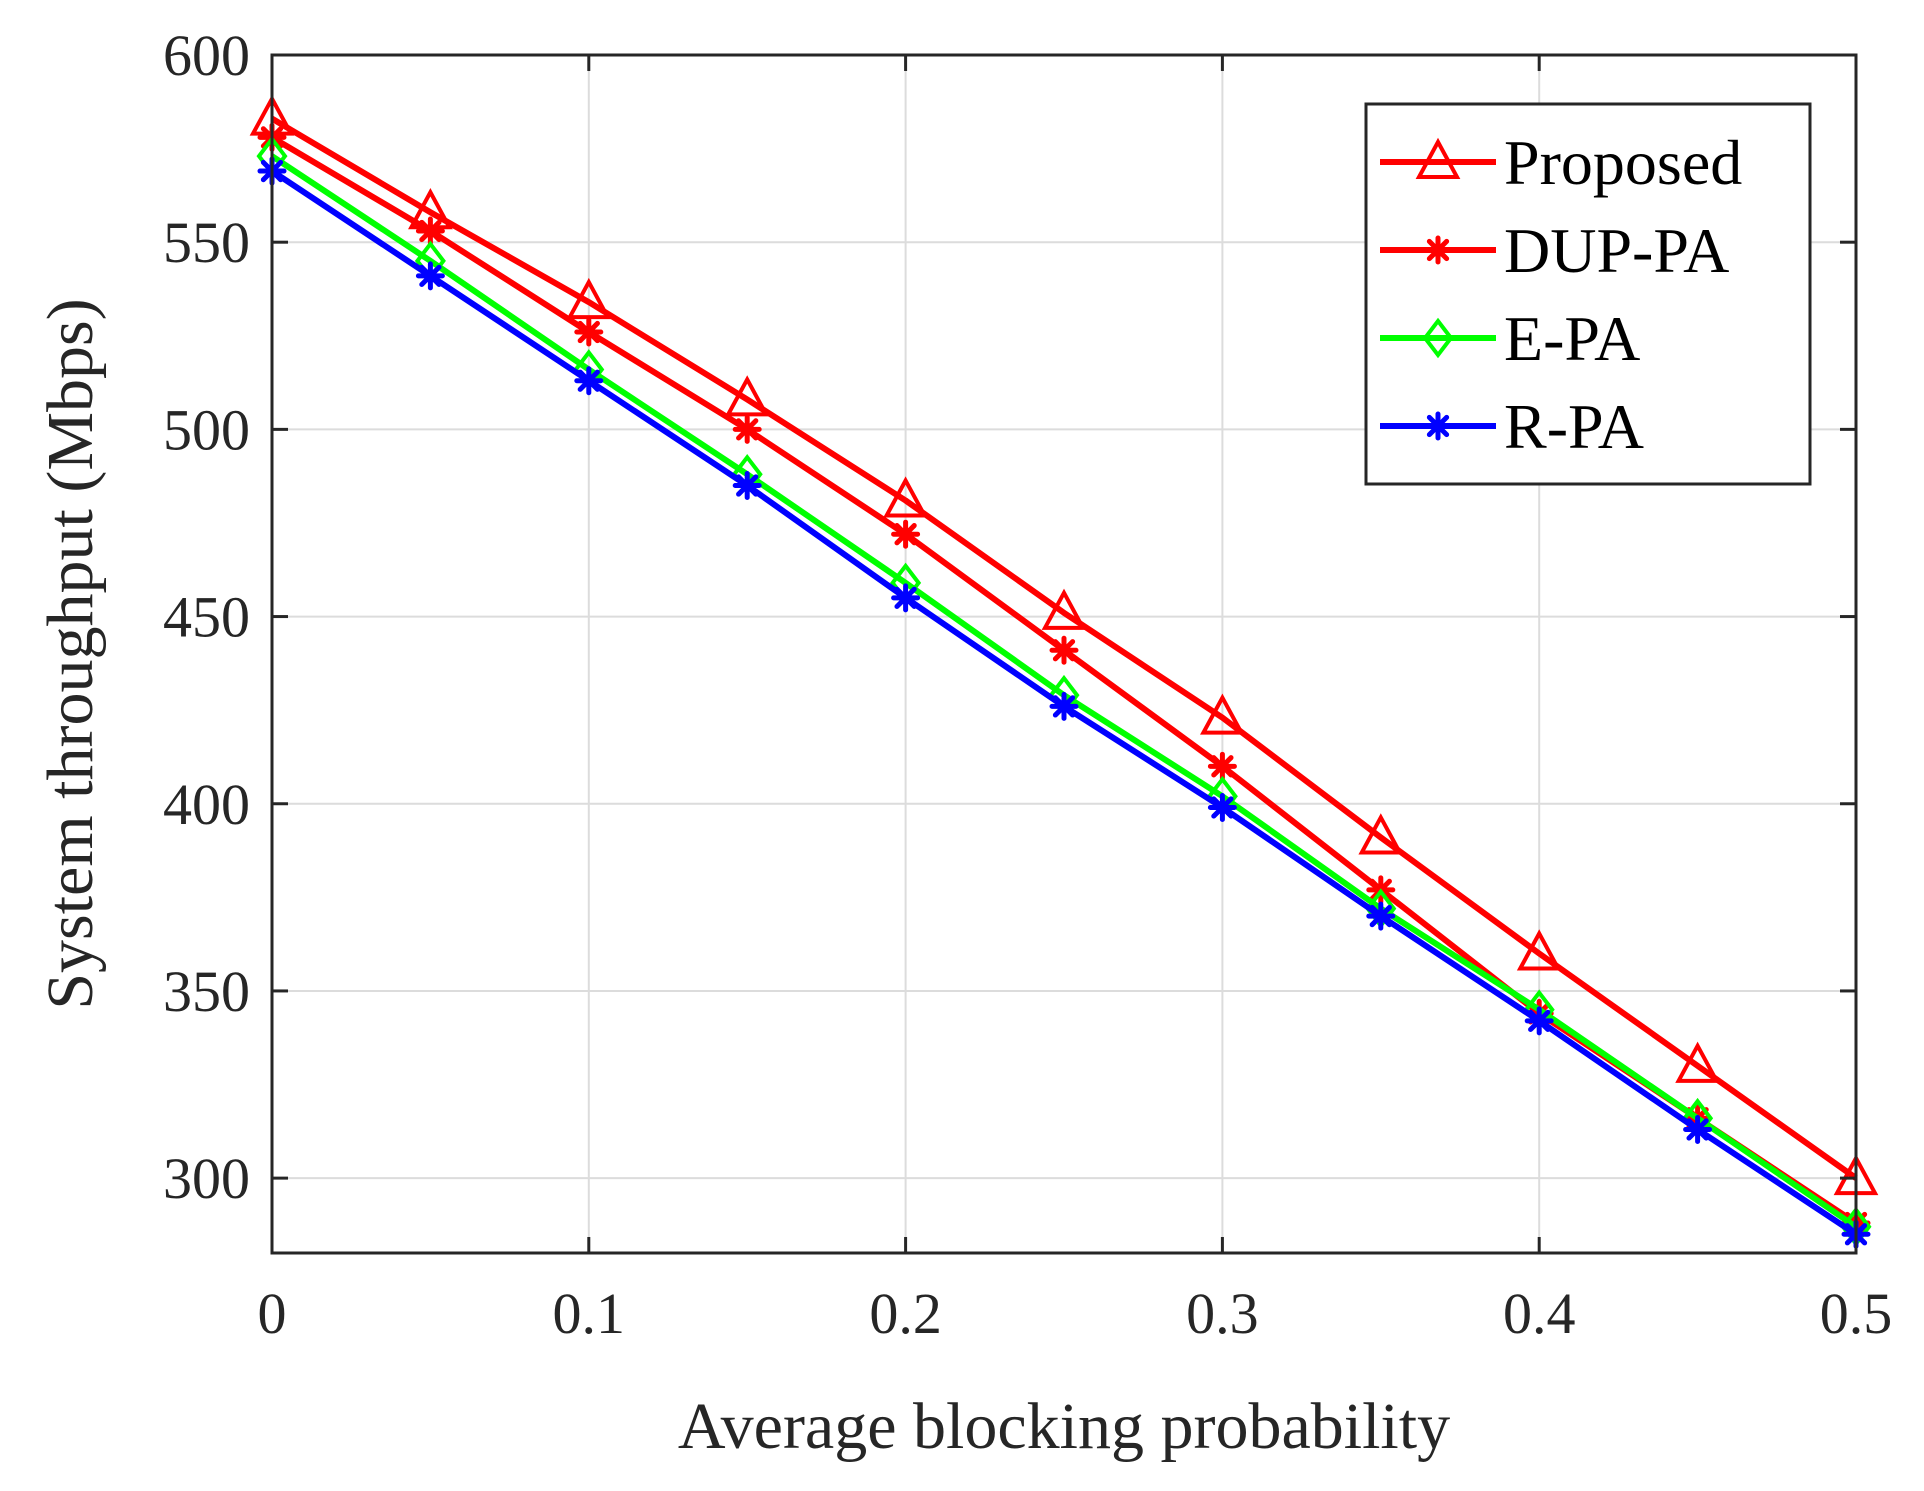  I want to click on legend-item: R-PA, so click(1512, 426).